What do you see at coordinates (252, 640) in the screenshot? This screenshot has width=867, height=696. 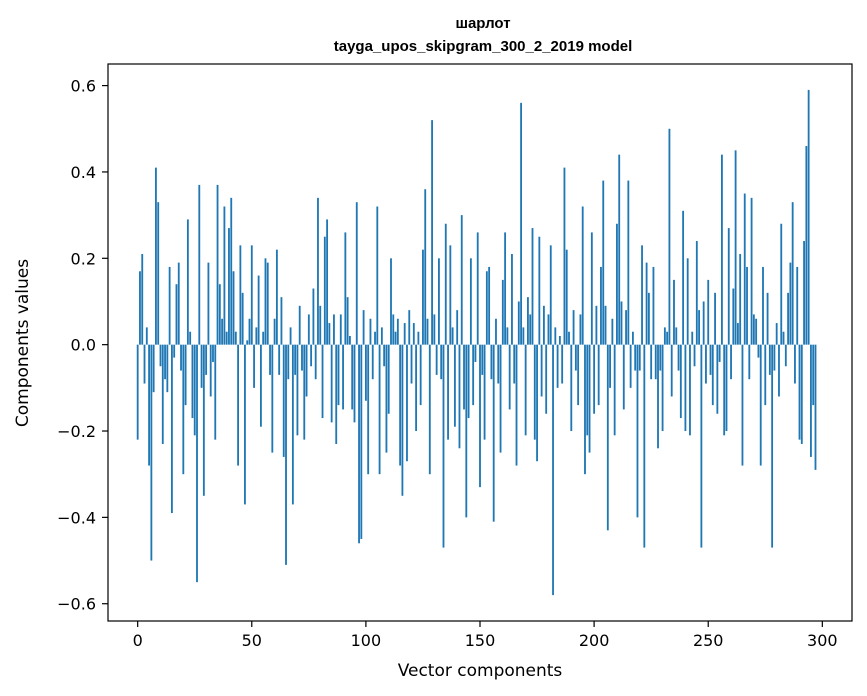 I see `x-tick-label: 50` at bounding box center [252, 640].